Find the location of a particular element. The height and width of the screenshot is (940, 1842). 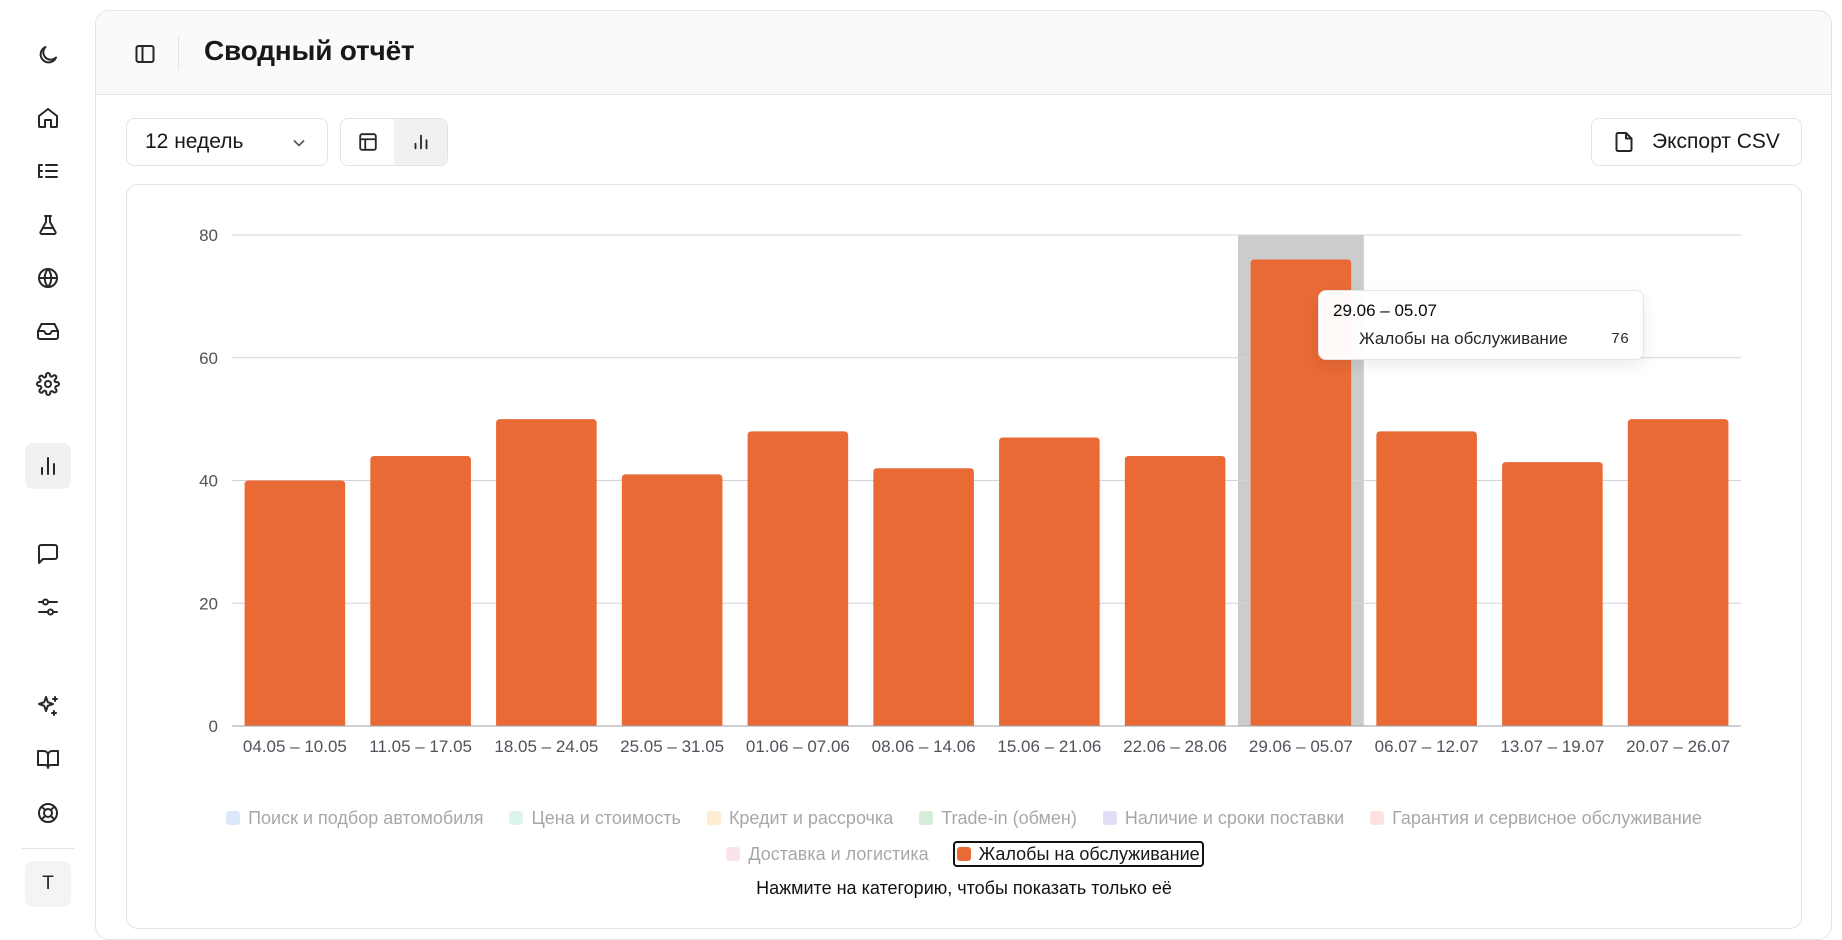

table-icon is located at coordinates (367, 142).